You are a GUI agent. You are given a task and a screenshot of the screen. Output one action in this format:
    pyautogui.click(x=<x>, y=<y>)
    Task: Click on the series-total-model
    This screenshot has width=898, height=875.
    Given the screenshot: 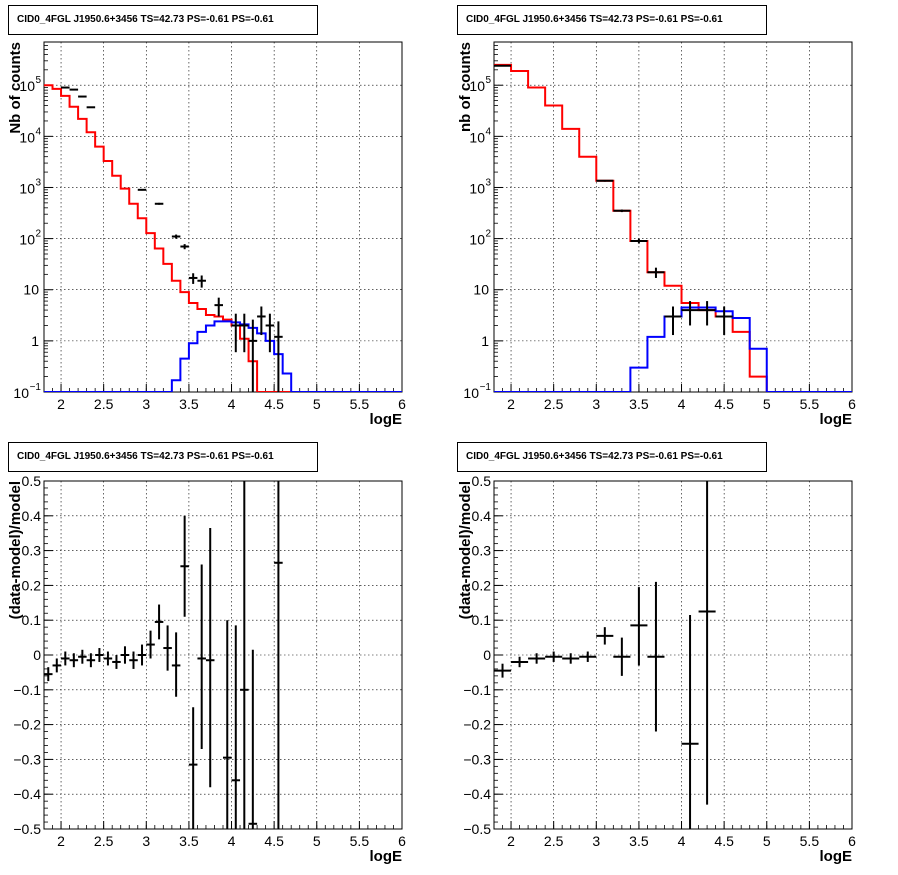 What is the action you would take?
    pyautogui.click(x=673, y=227)
    